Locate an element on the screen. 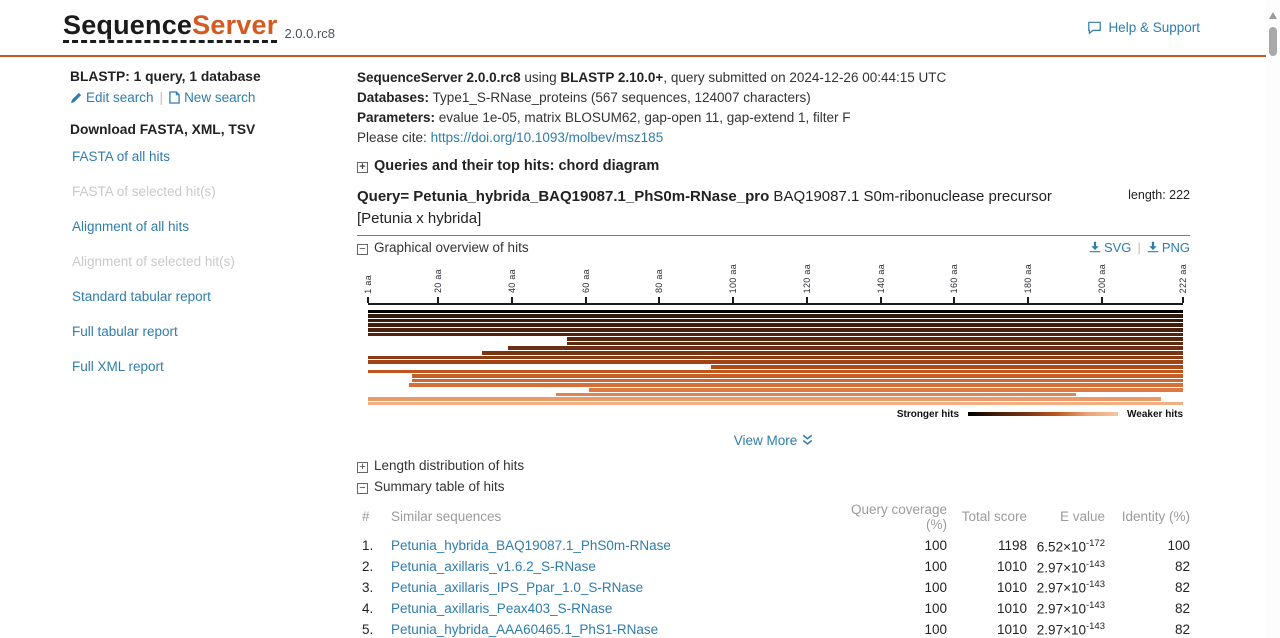 This screenshot has height=638, width=1280. download-svg-link: SVG is located at coordinates (1110, 247).